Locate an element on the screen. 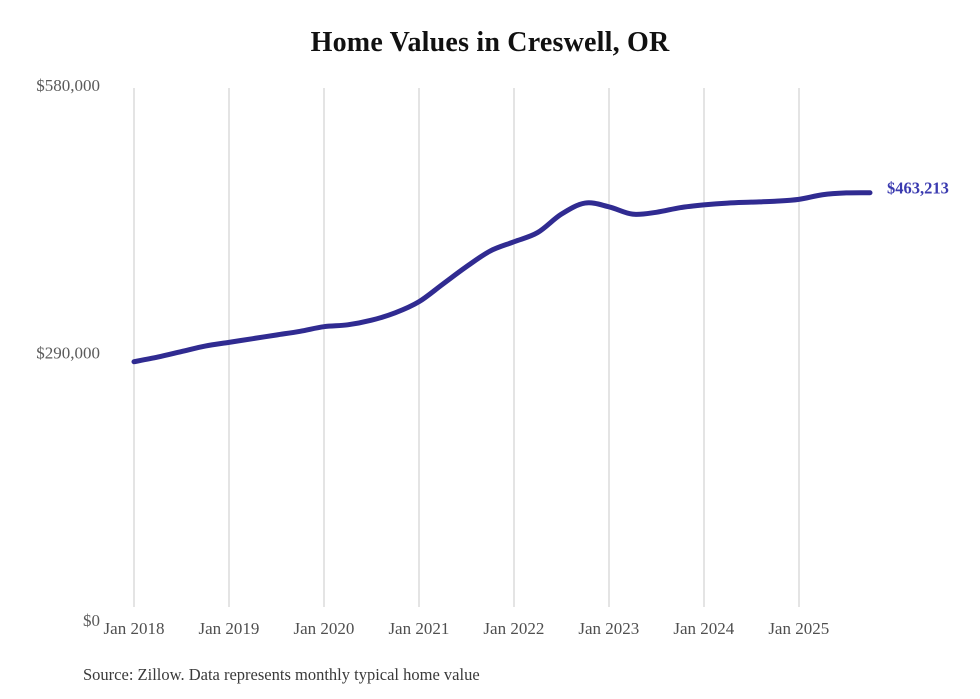 This screenshot has width=980, height=699. endpoint-value-label: $463,213 is located at coordinates (918, 188).